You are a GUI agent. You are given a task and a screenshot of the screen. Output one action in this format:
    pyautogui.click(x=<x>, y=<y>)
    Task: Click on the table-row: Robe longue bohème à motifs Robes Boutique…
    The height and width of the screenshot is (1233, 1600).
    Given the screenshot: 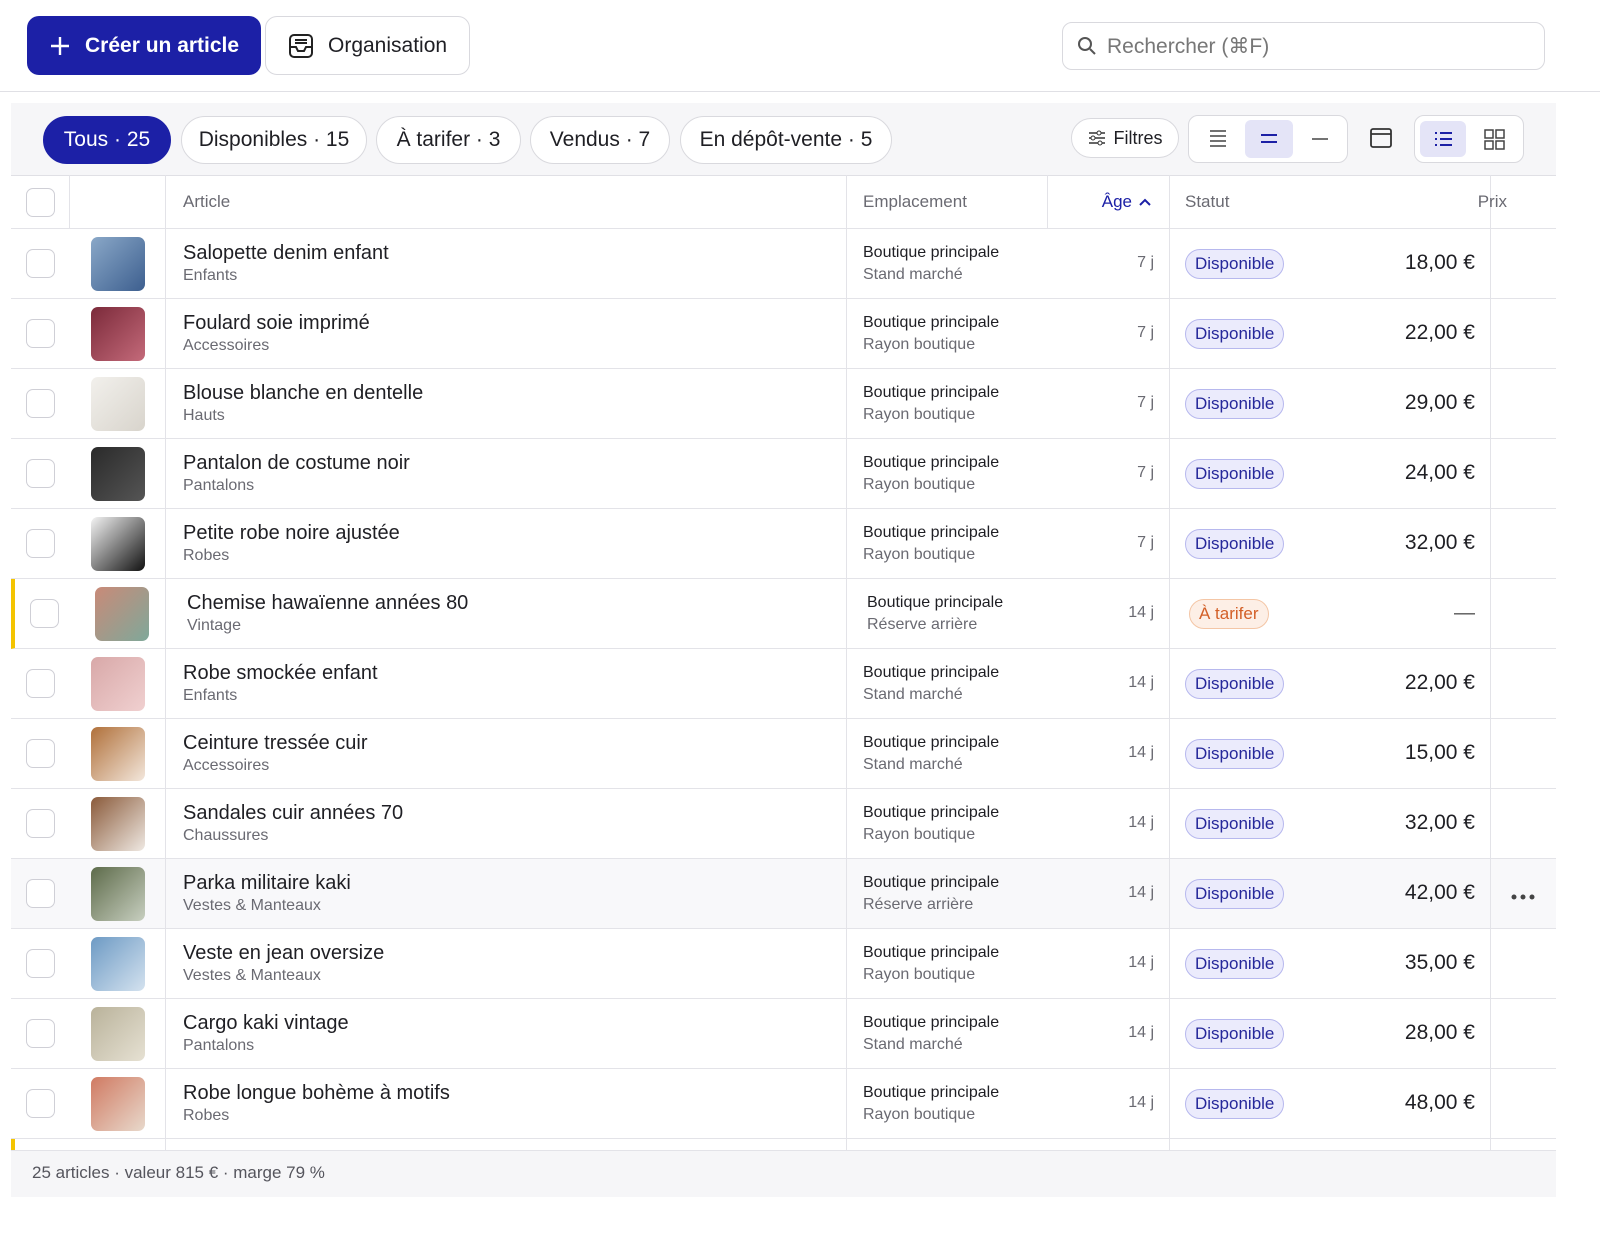 What is the action you would take?
    pyautogui.click(x=783, y=1104)
    